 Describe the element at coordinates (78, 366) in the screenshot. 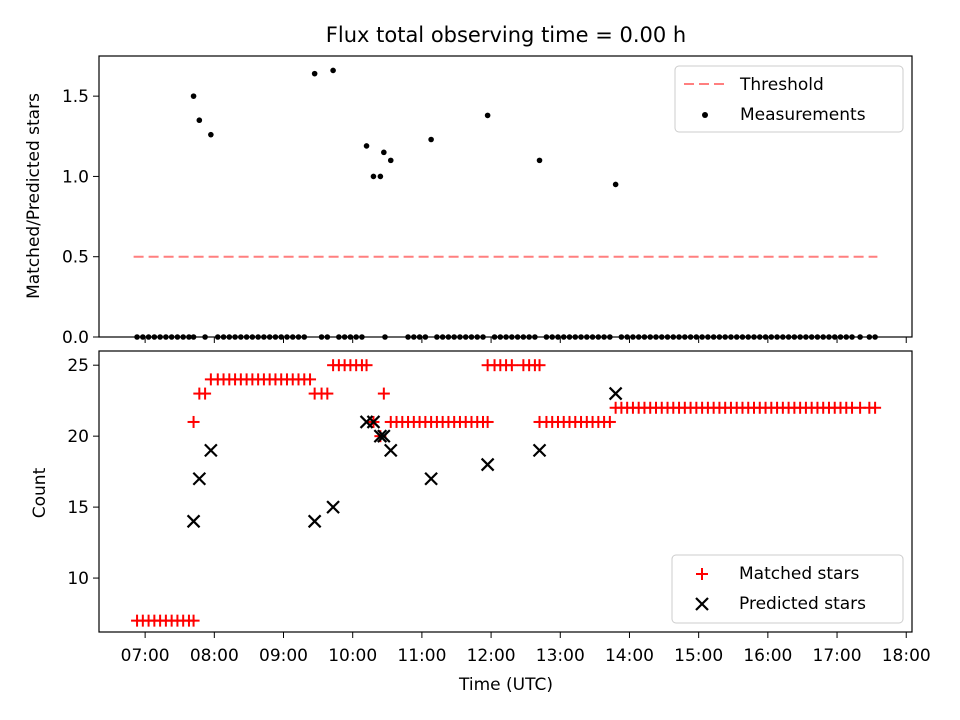

I see `bottom-y-tick-label: 25` at that location.